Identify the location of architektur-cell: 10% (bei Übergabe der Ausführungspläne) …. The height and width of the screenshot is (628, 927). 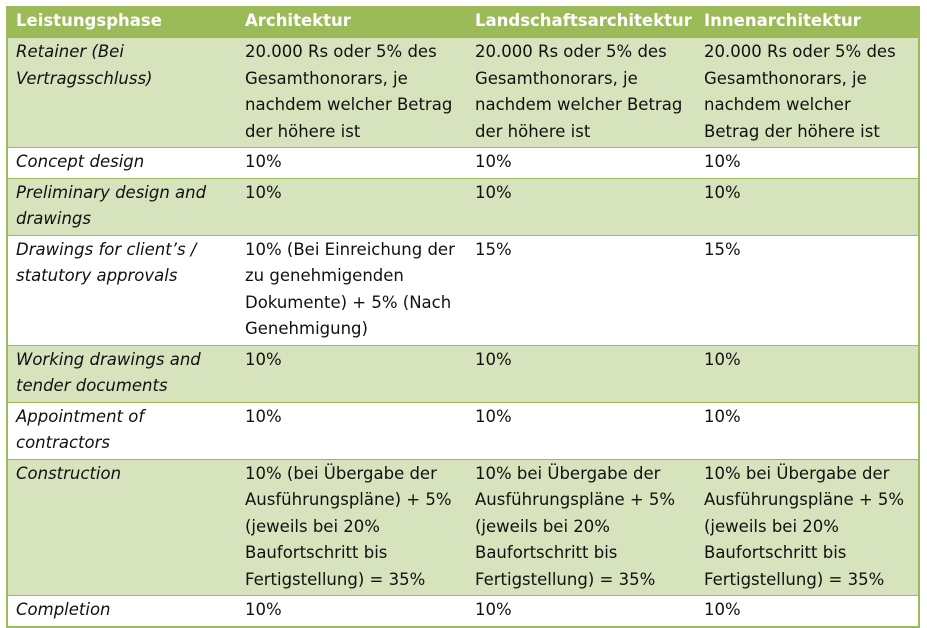
(352, 527).